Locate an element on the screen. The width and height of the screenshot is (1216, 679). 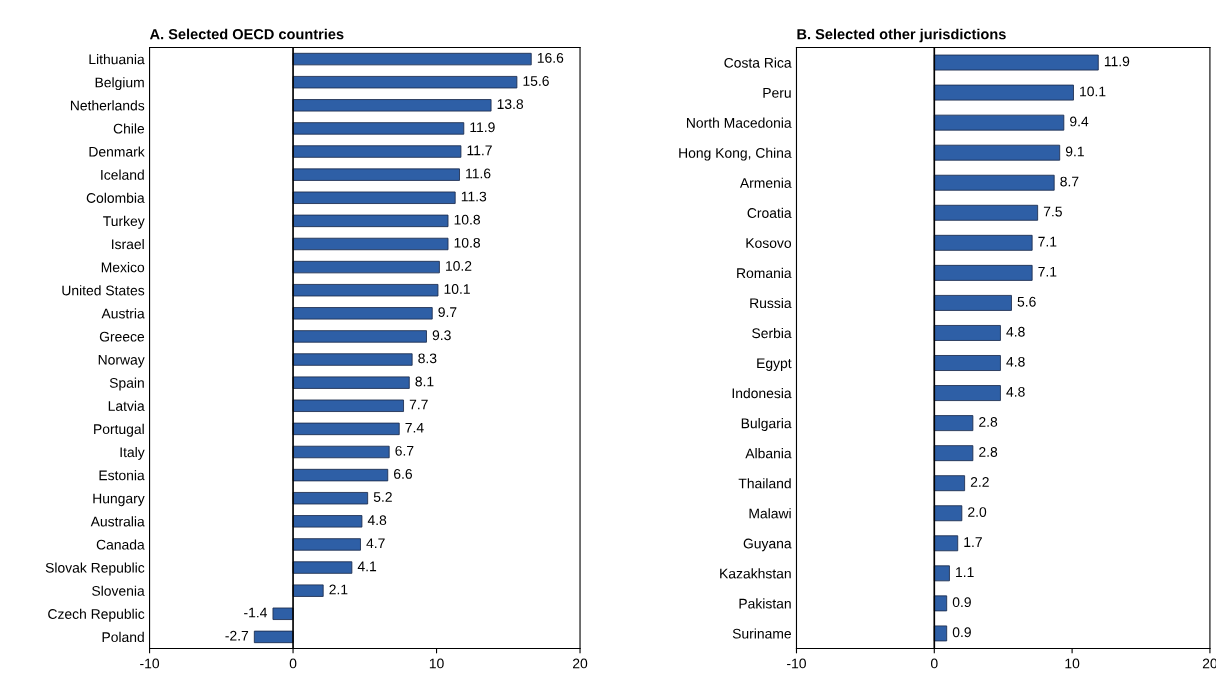
data-label: 10.8 is located at coordinates (467, 219).